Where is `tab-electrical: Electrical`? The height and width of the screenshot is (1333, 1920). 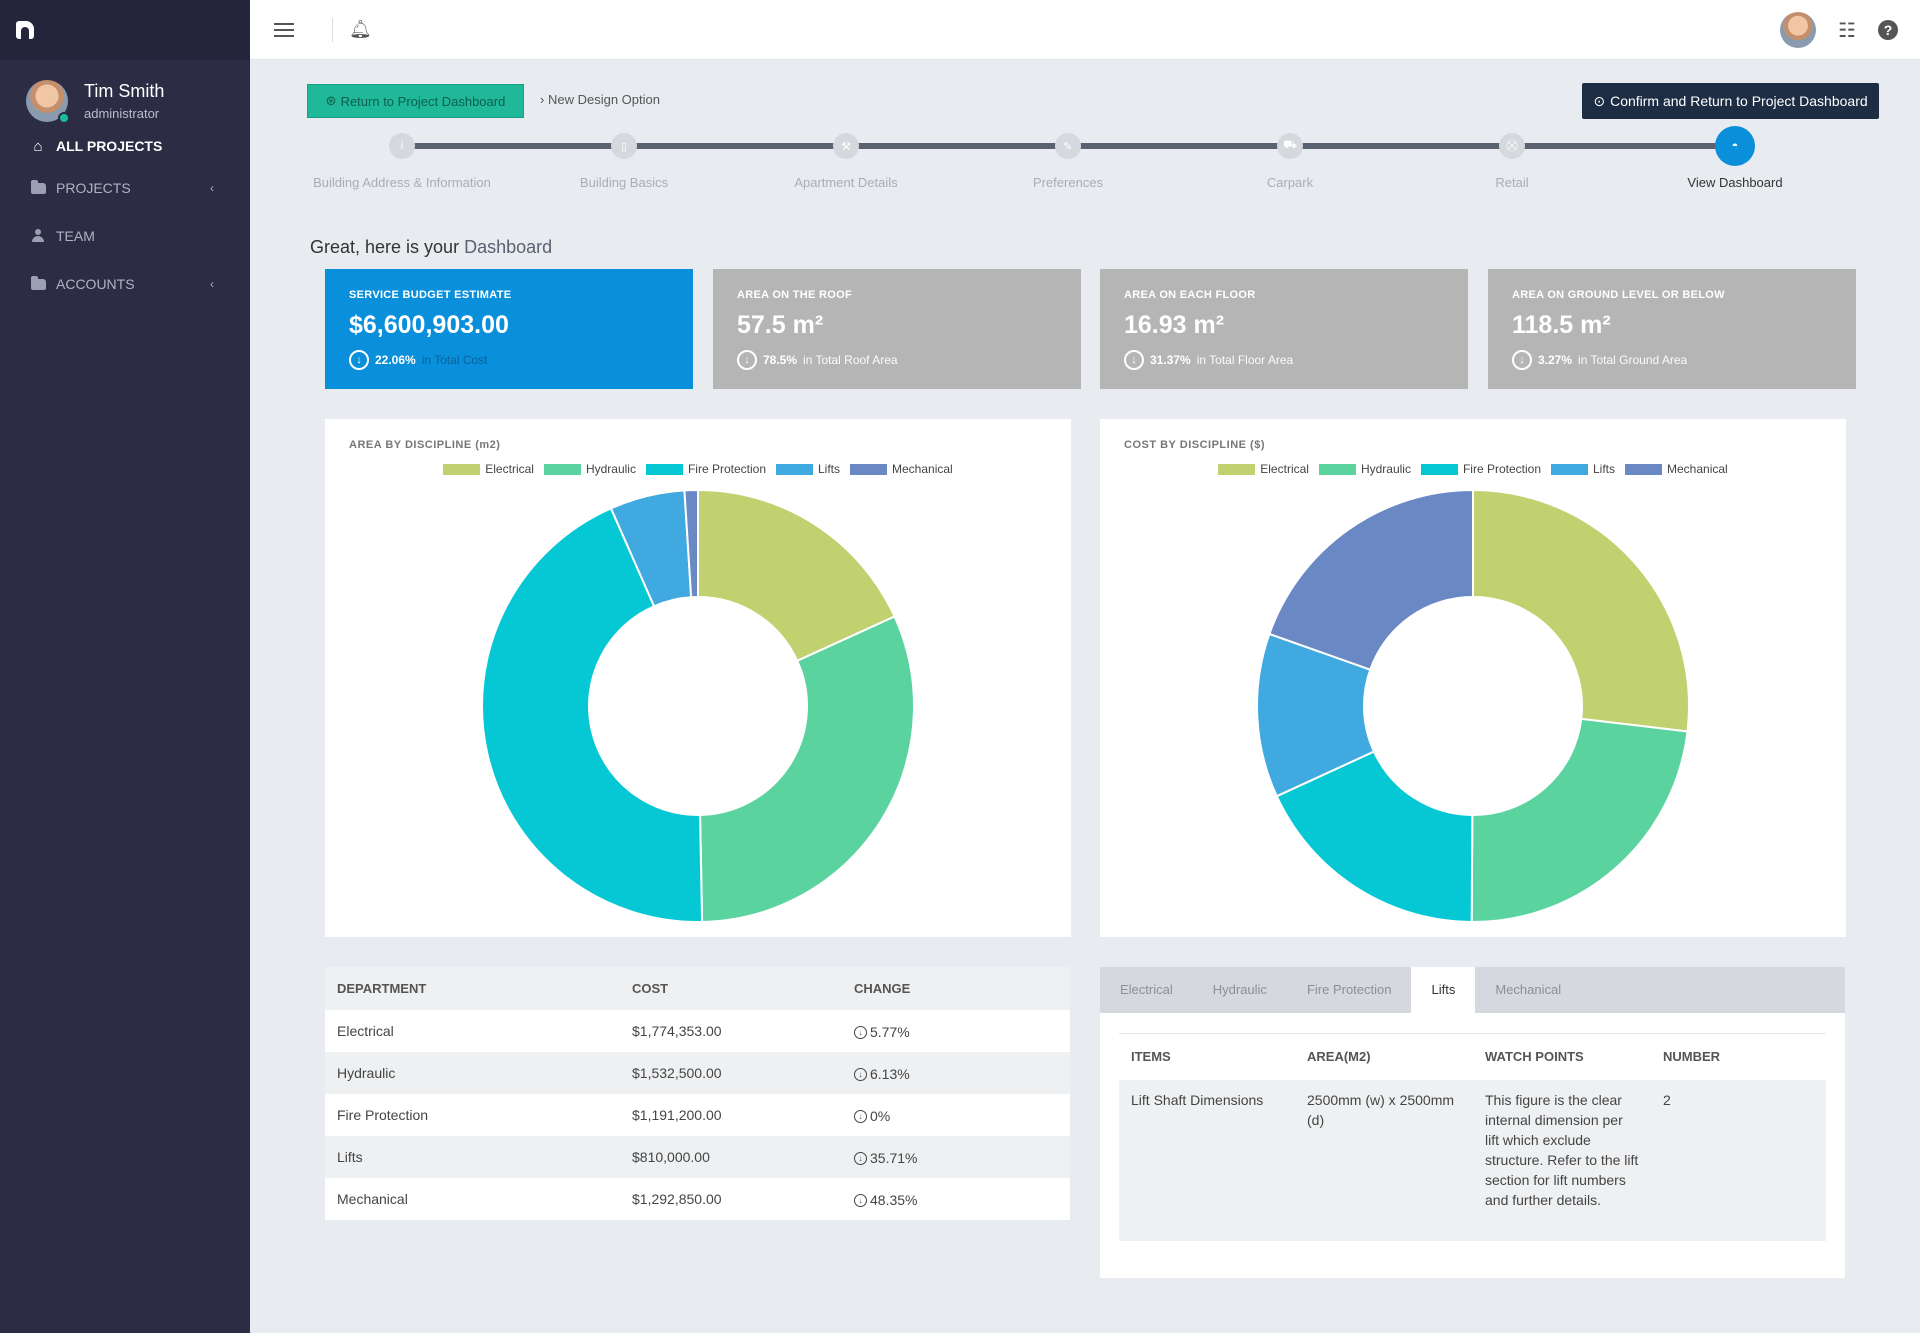 tab-electrical: Electrical is located at coordinates (1146, 989).